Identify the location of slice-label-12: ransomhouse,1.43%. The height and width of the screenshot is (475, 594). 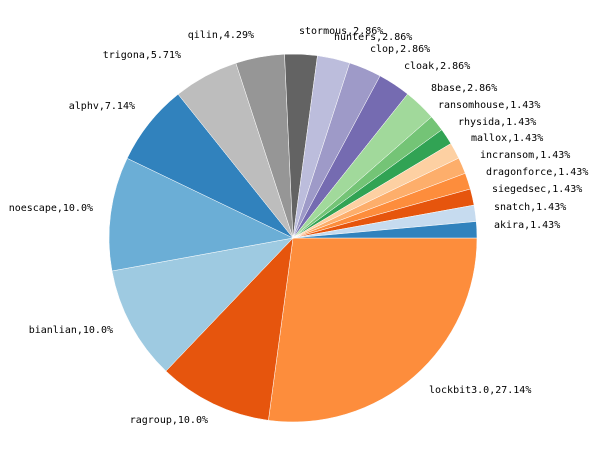
(489, 105).